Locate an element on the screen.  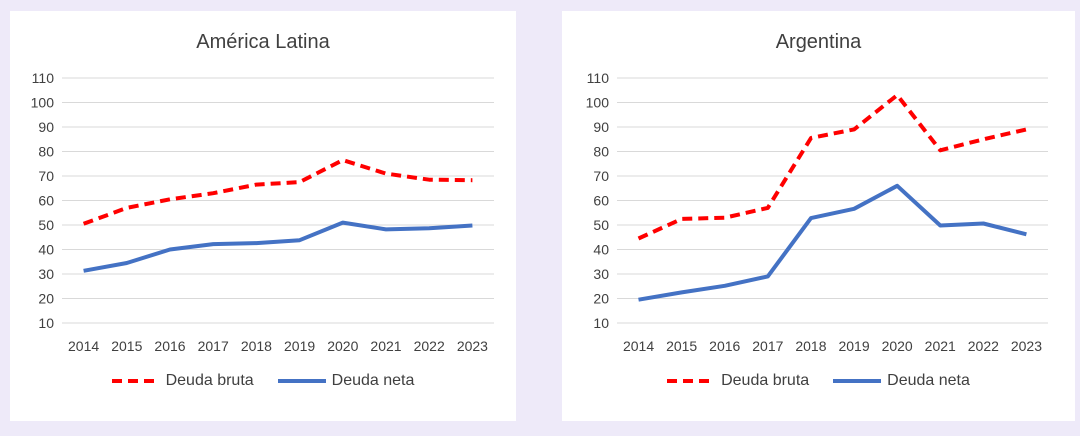
chart-title: Argentina is located at coordinates (818, 42).